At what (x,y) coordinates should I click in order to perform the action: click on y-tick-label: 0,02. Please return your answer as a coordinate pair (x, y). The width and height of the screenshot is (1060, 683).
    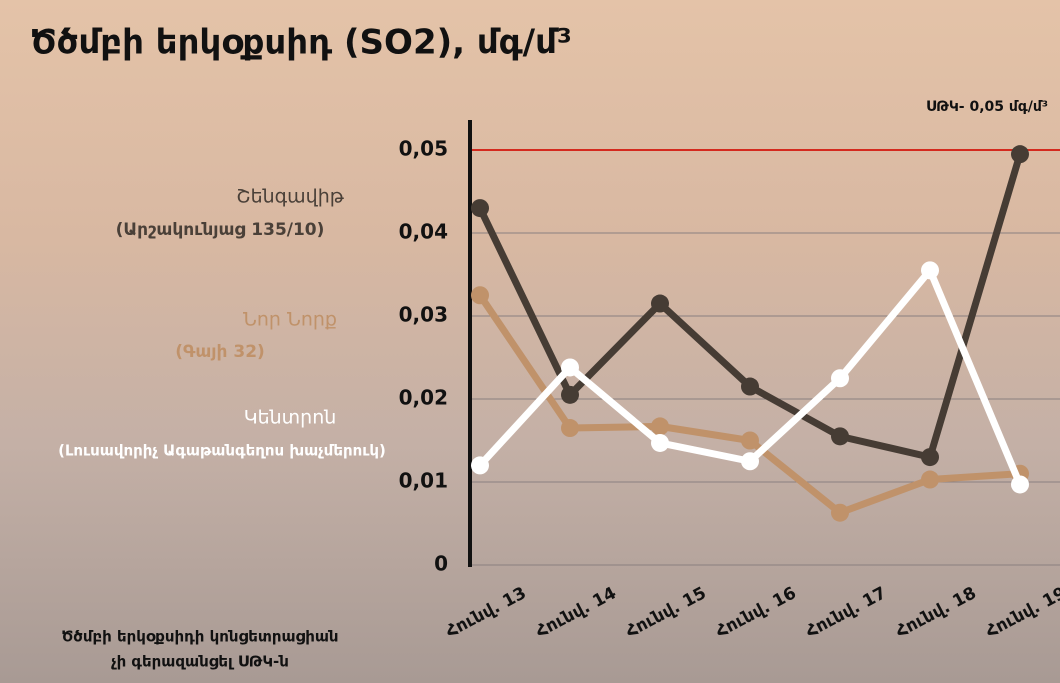
    Looking at the image, I should click on (423, 398).